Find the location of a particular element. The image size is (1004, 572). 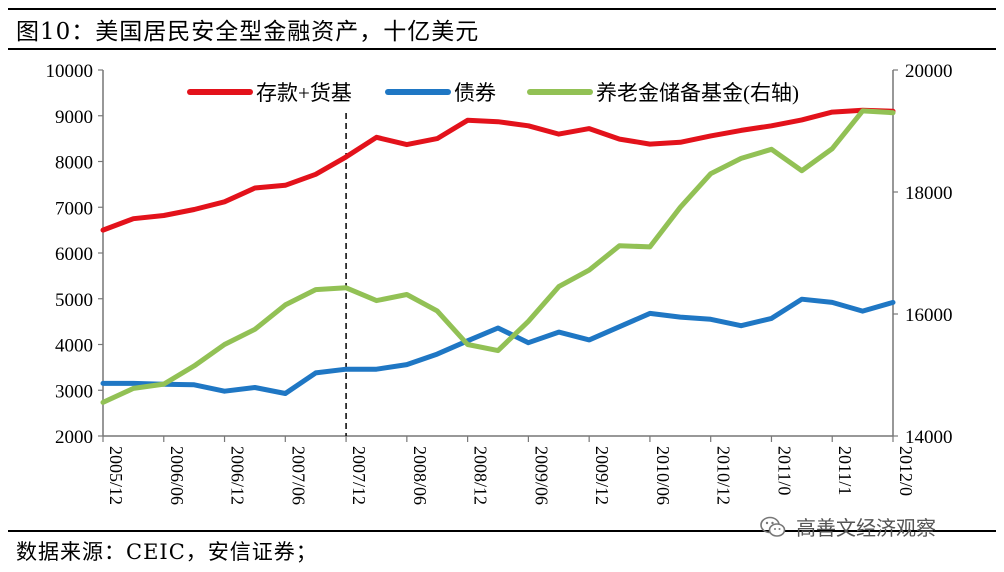

left-tick-label: 8000 is located at coordinates (74, 163).